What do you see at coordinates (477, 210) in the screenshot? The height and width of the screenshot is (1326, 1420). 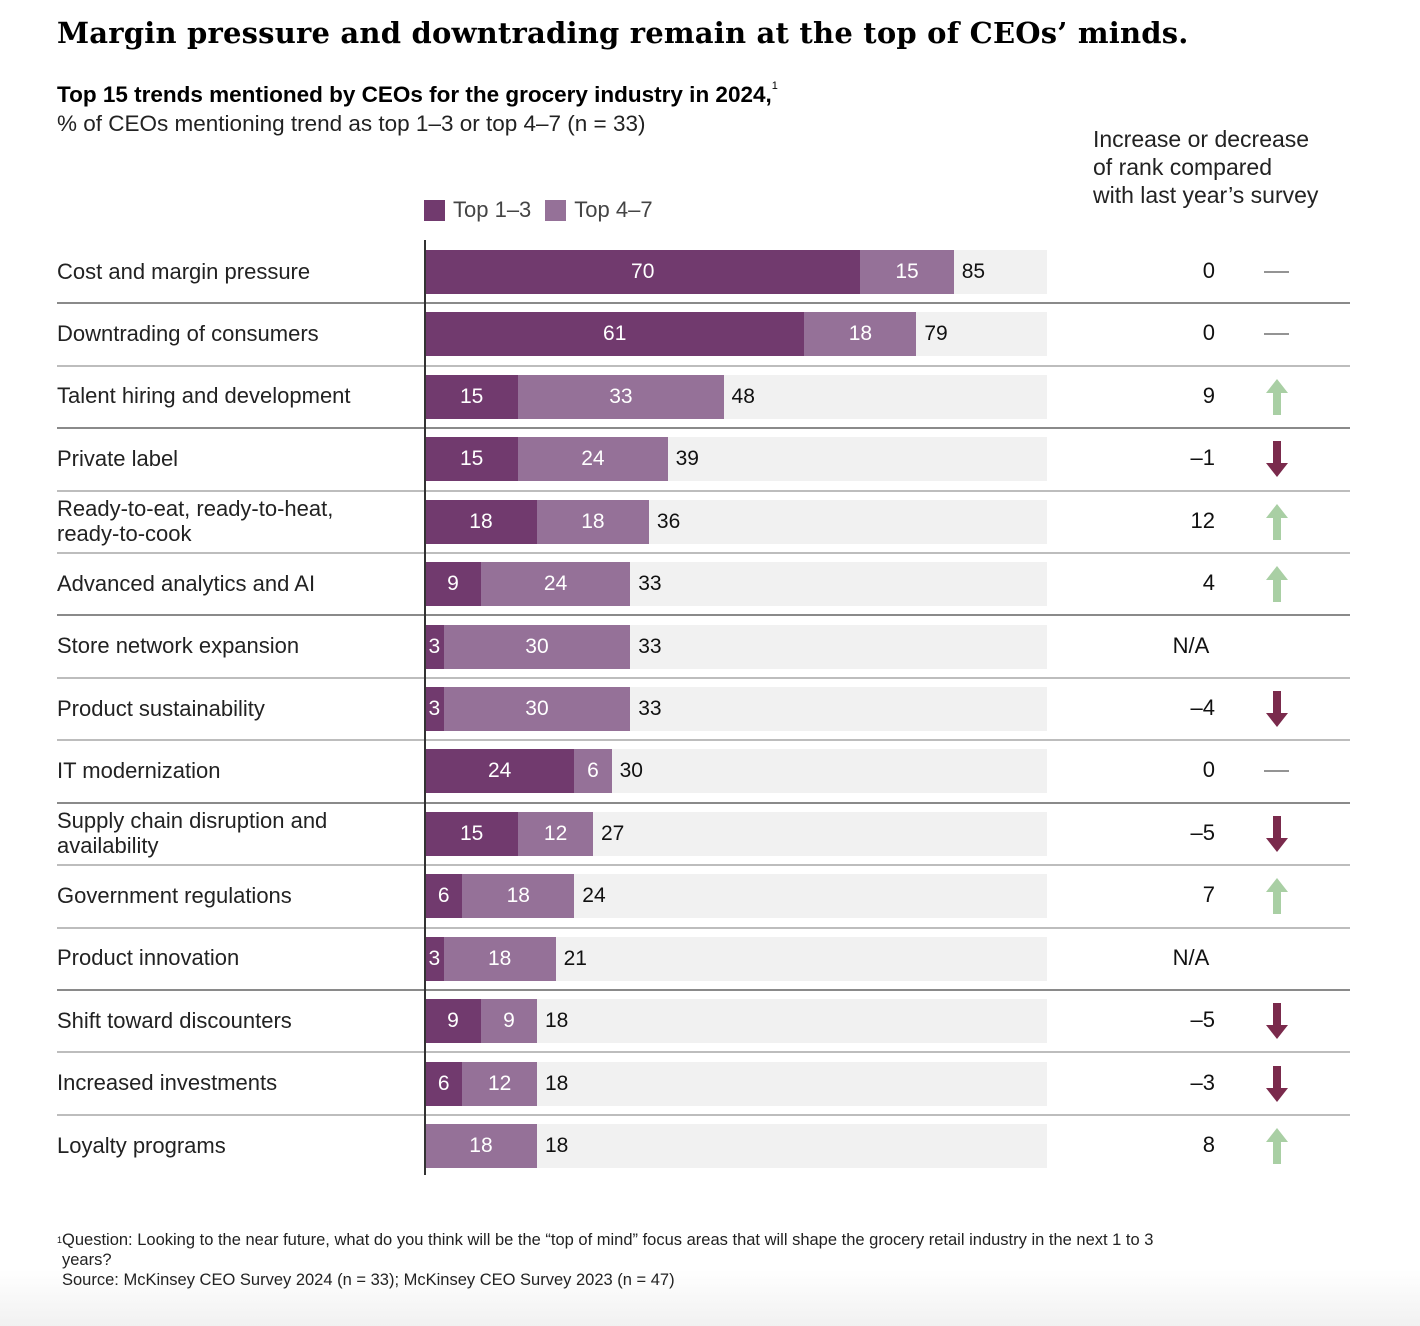 I see `legend-item-top-1-3: Top 1–3` at bounding box center [477, 210].